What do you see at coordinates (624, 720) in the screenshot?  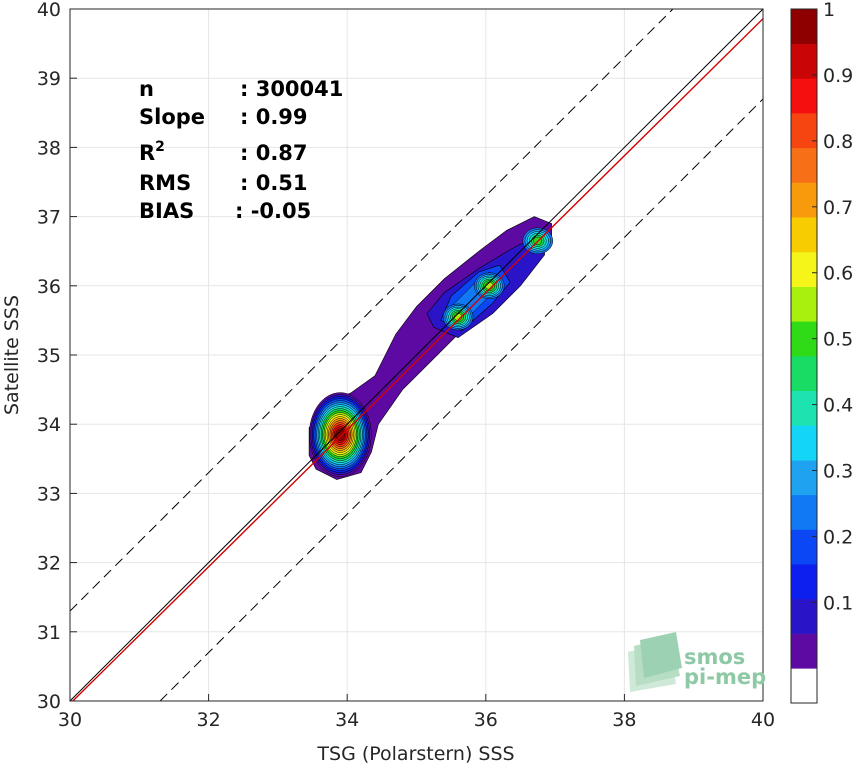 I see `x-tick-label: 38` at bounding box center [624, 720].